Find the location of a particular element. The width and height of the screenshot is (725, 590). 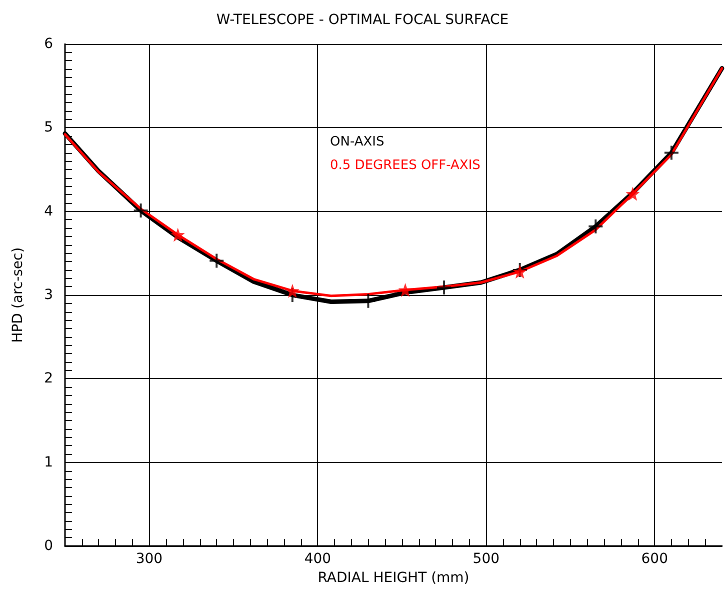

y-tick-label: 6 is located at coordinates (49, 44).